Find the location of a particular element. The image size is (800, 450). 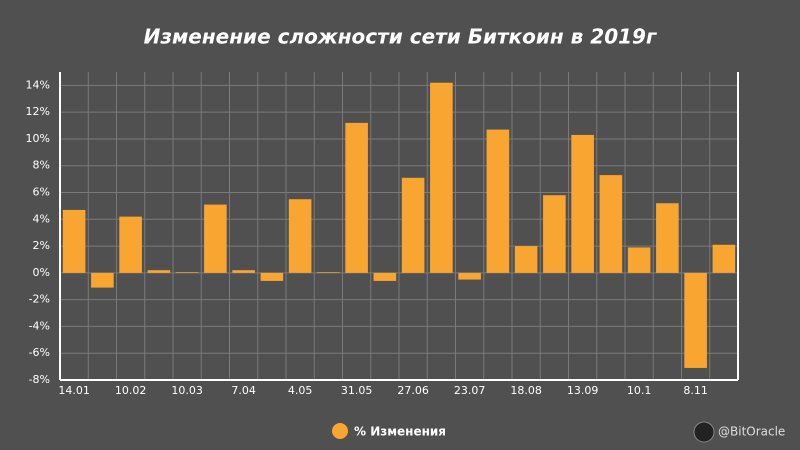

legend-label: % Изменения is located at coordinates (400, 432).